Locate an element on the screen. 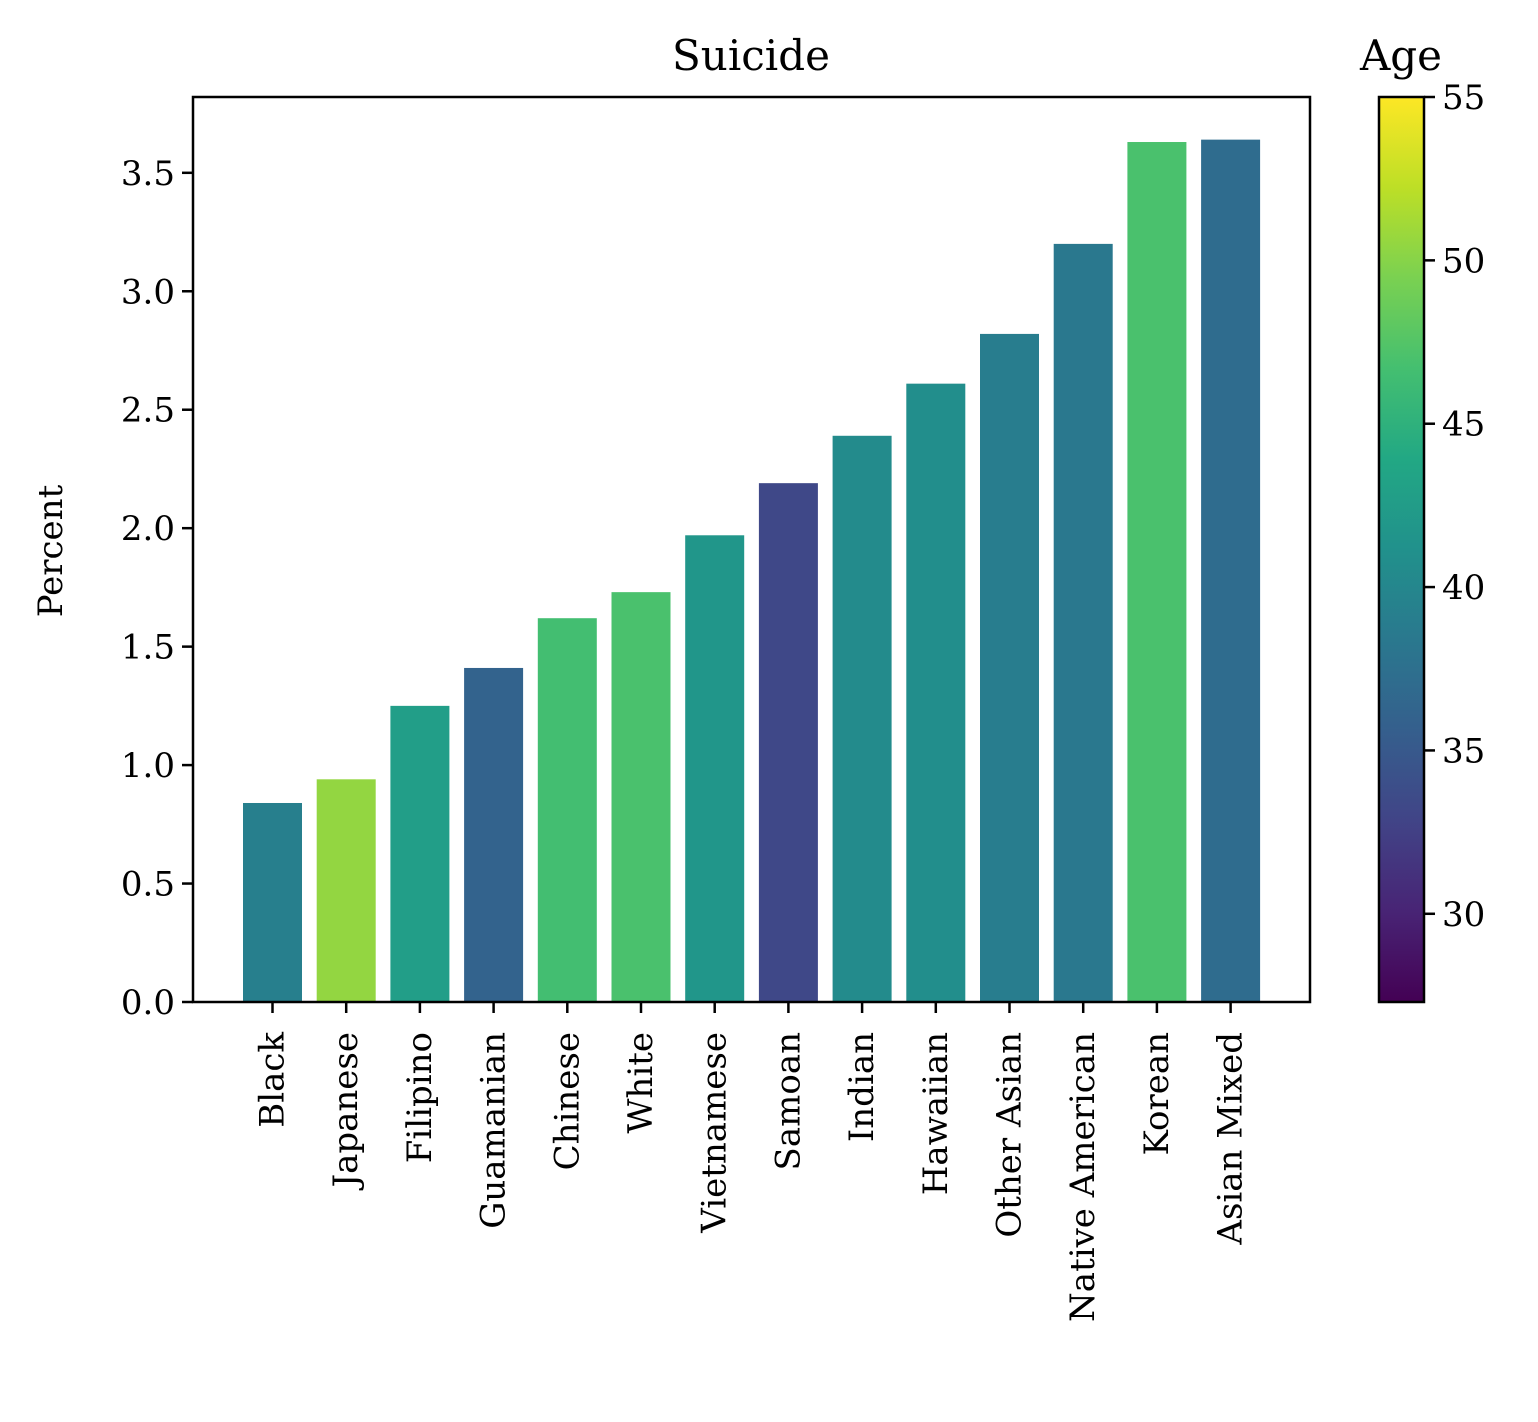 This screenshot has height=1422, width=1538. bar-indian is located at coordinates (862, 718).